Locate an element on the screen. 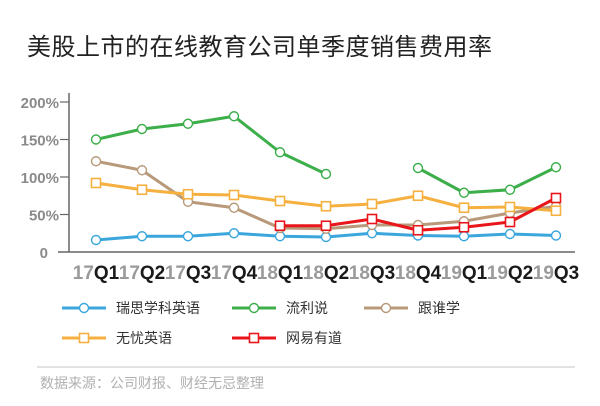 This screenshot has height=406, width=600. footer-divider is located at coordinates (306, 367).